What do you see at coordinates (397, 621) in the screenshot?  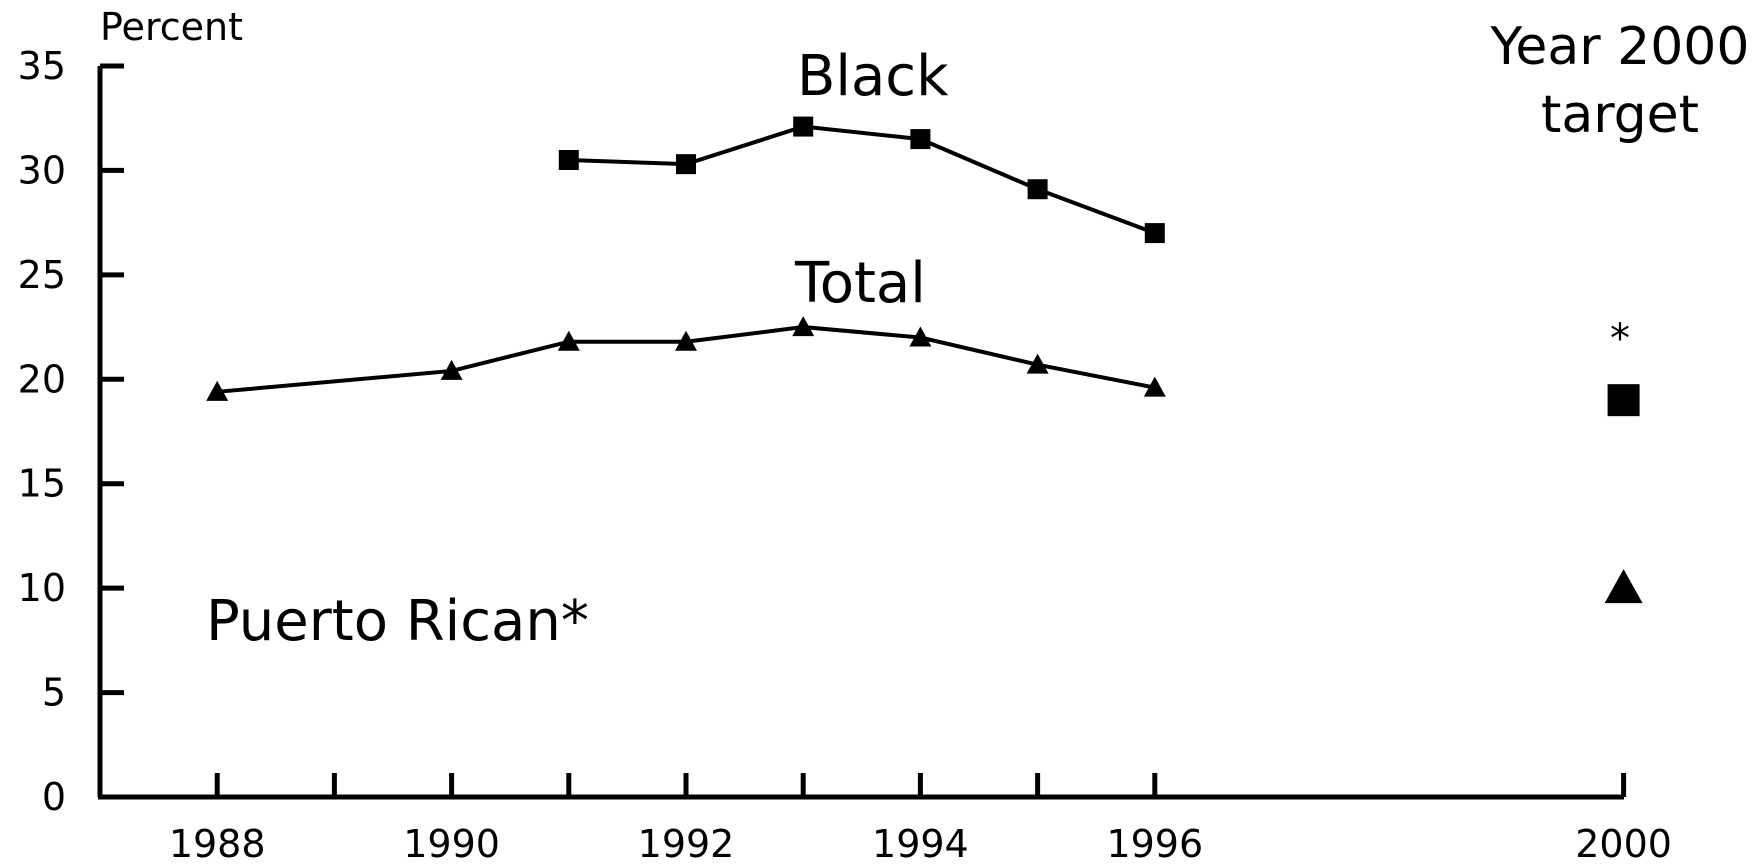 I see `series-label-puerto-rican: Puerto Rican*` at bounding box center [397, 621].